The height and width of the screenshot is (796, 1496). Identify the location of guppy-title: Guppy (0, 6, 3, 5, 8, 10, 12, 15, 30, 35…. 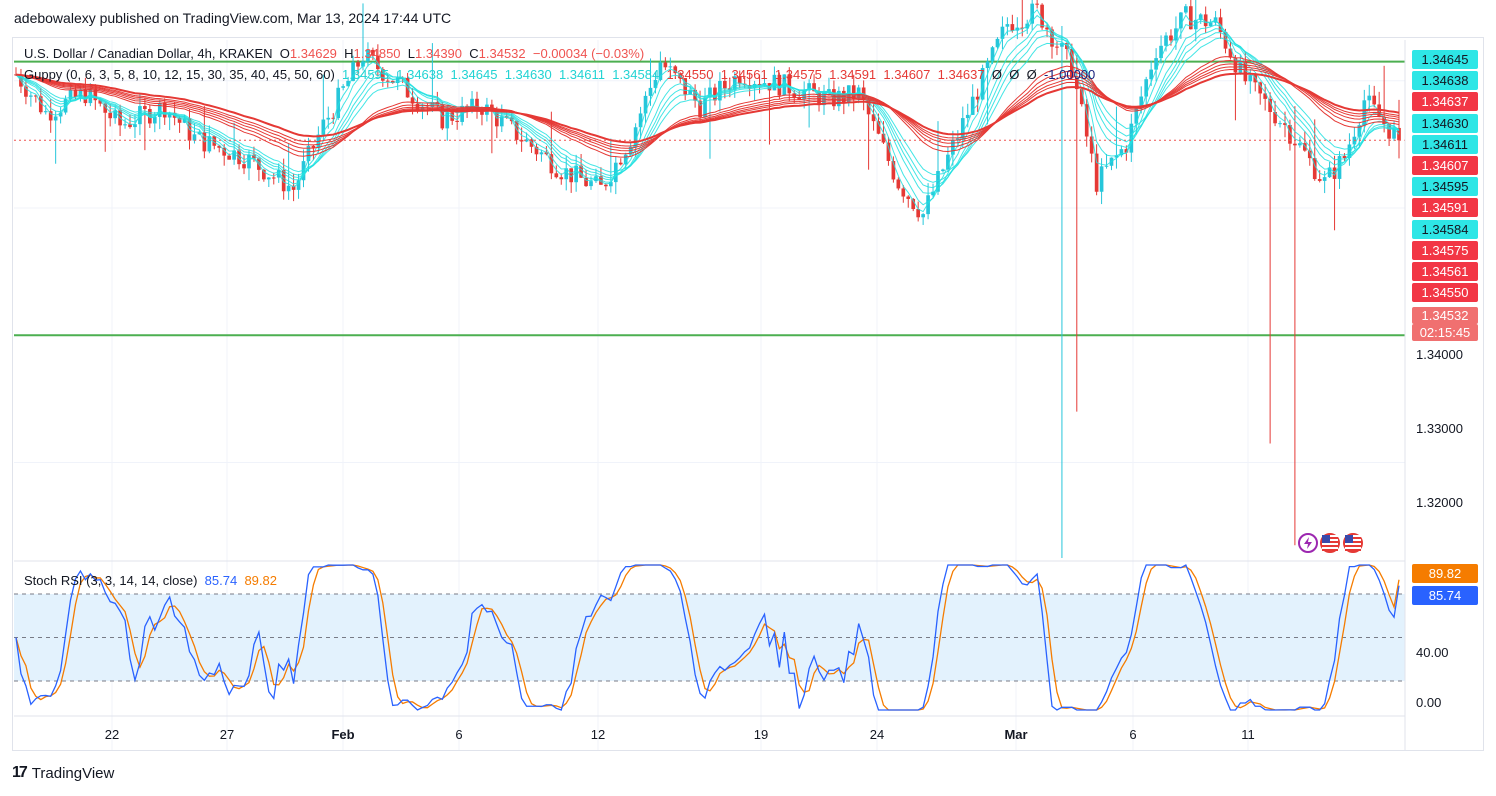
(179, 74).